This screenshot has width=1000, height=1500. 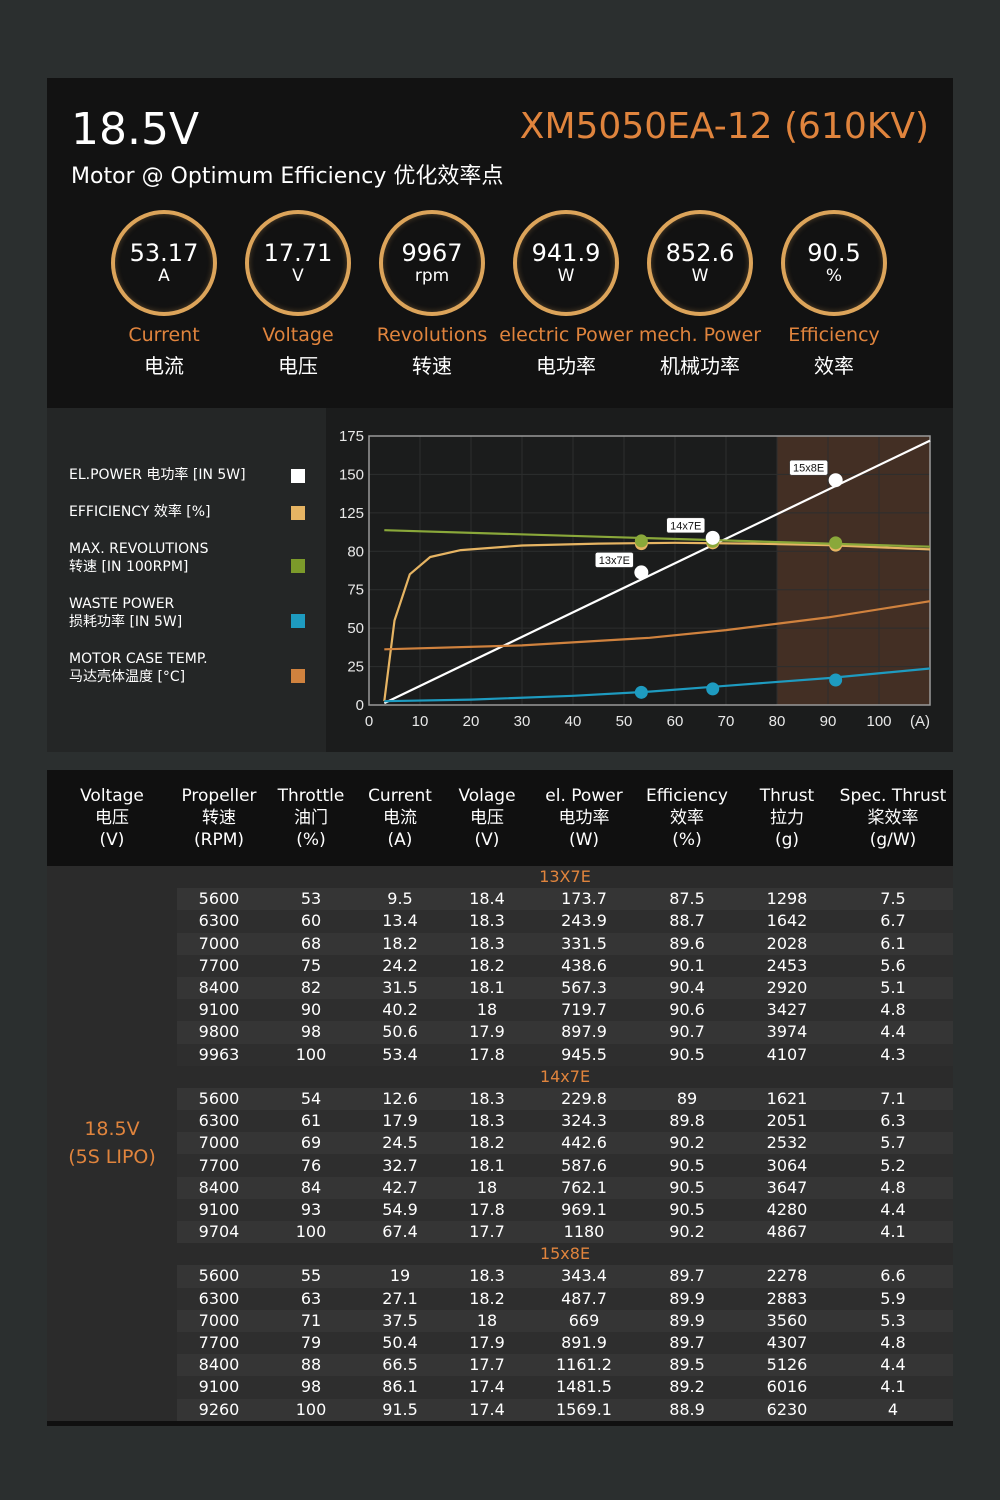 I want to click on table-cell: 8400, so click(x=219, y=1187).